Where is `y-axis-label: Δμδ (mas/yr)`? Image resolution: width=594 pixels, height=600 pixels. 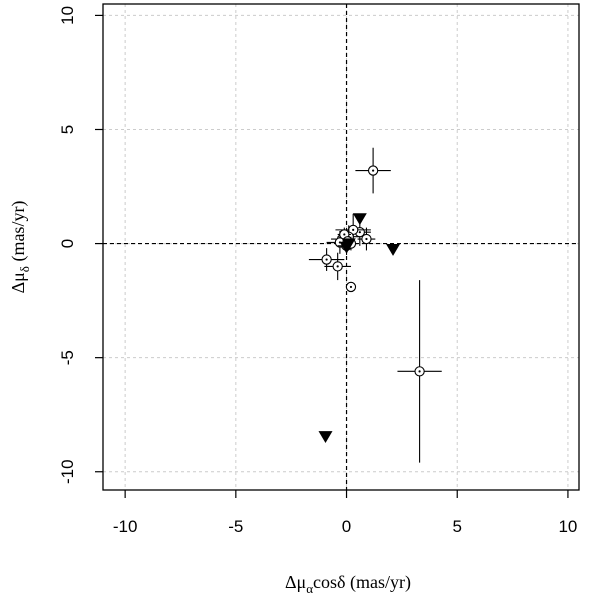
y-axis-label: Δμδ (mas/yr) is located at coordinates (20, 247).